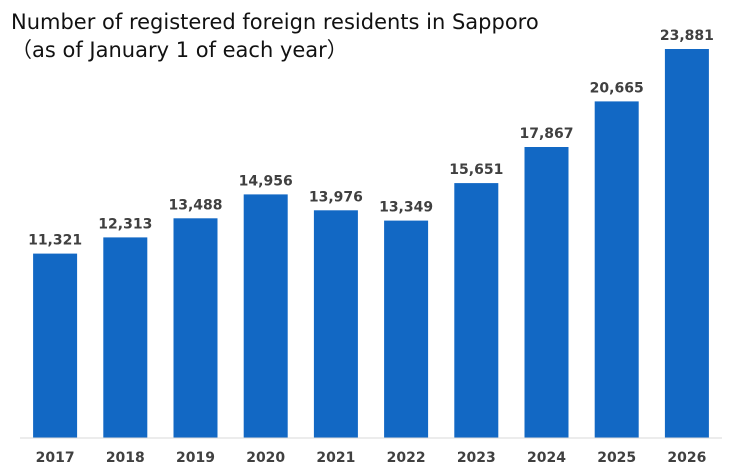 The width and height of the screenshot is (730, 473). Describe the element at coordinates (125, 458) in the screenshot. I see `x-tick-label-2018: 2018` at that location.